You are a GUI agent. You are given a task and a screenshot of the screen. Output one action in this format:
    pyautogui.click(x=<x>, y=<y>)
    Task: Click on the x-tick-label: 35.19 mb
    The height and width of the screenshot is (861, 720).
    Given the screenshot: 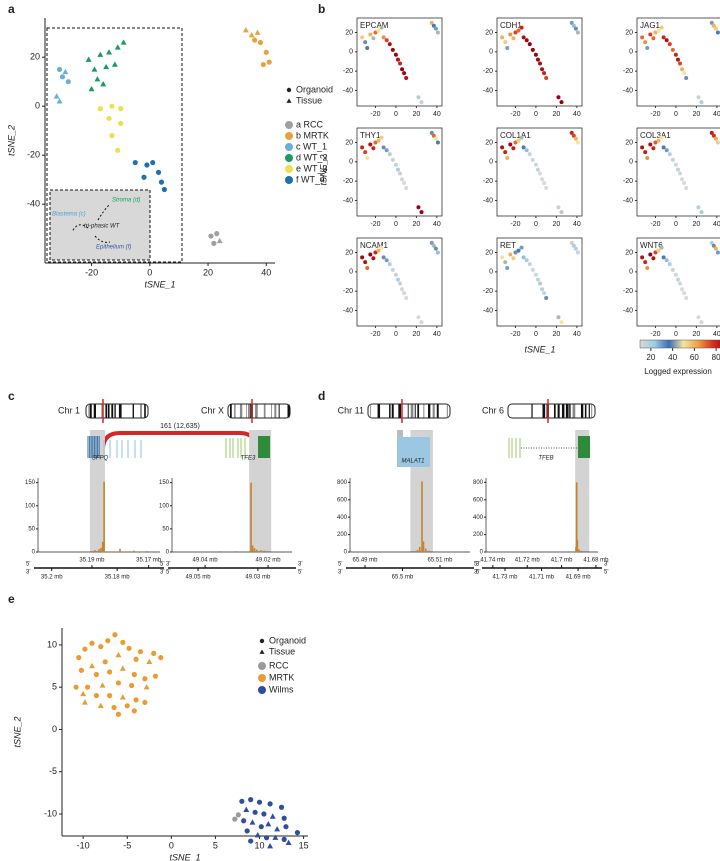 What is the action you would take?
    pyautogui.click(x=92, y=561)
    